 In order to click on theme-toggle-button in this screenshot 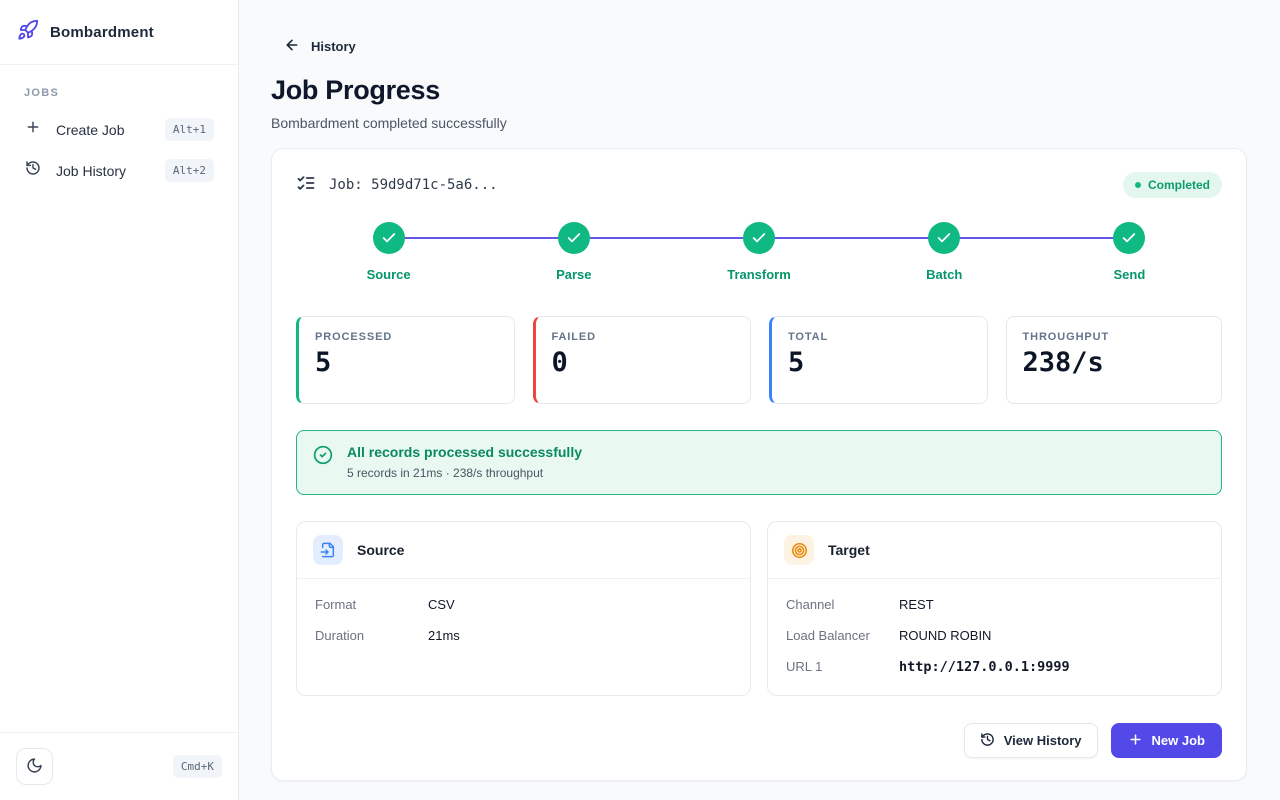, I will do `click(34, 766)`.